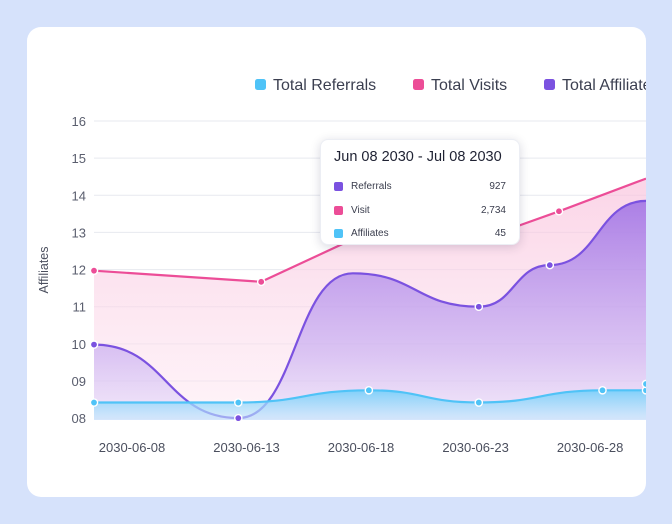 This screenshot has height=524, width=672. Describe the element at coordinates (79, 158) in the screenshot. I see `y-tick-label: 15` at that location.